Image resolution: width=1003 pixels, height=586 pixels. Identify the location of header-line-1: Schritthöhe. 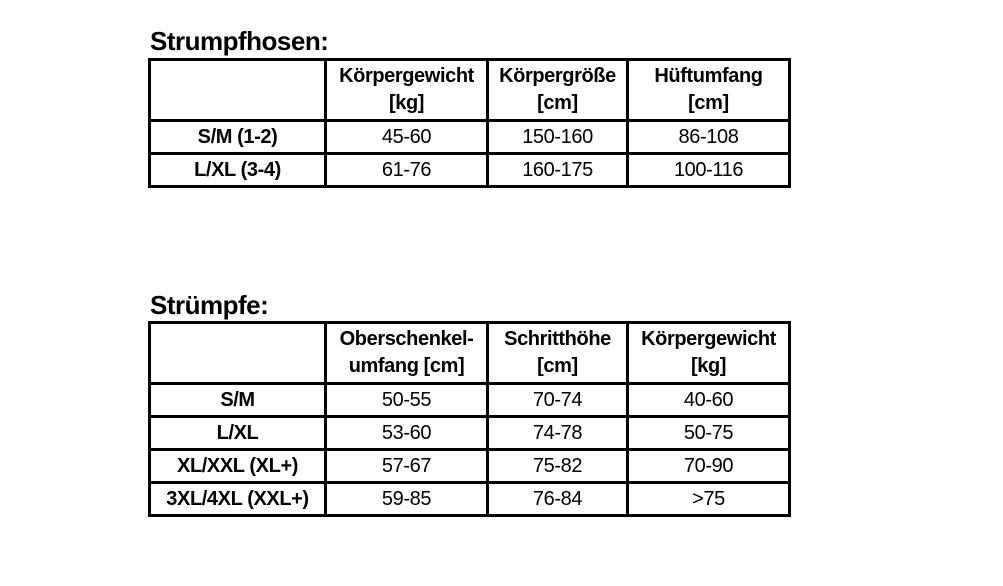
(557, 339).